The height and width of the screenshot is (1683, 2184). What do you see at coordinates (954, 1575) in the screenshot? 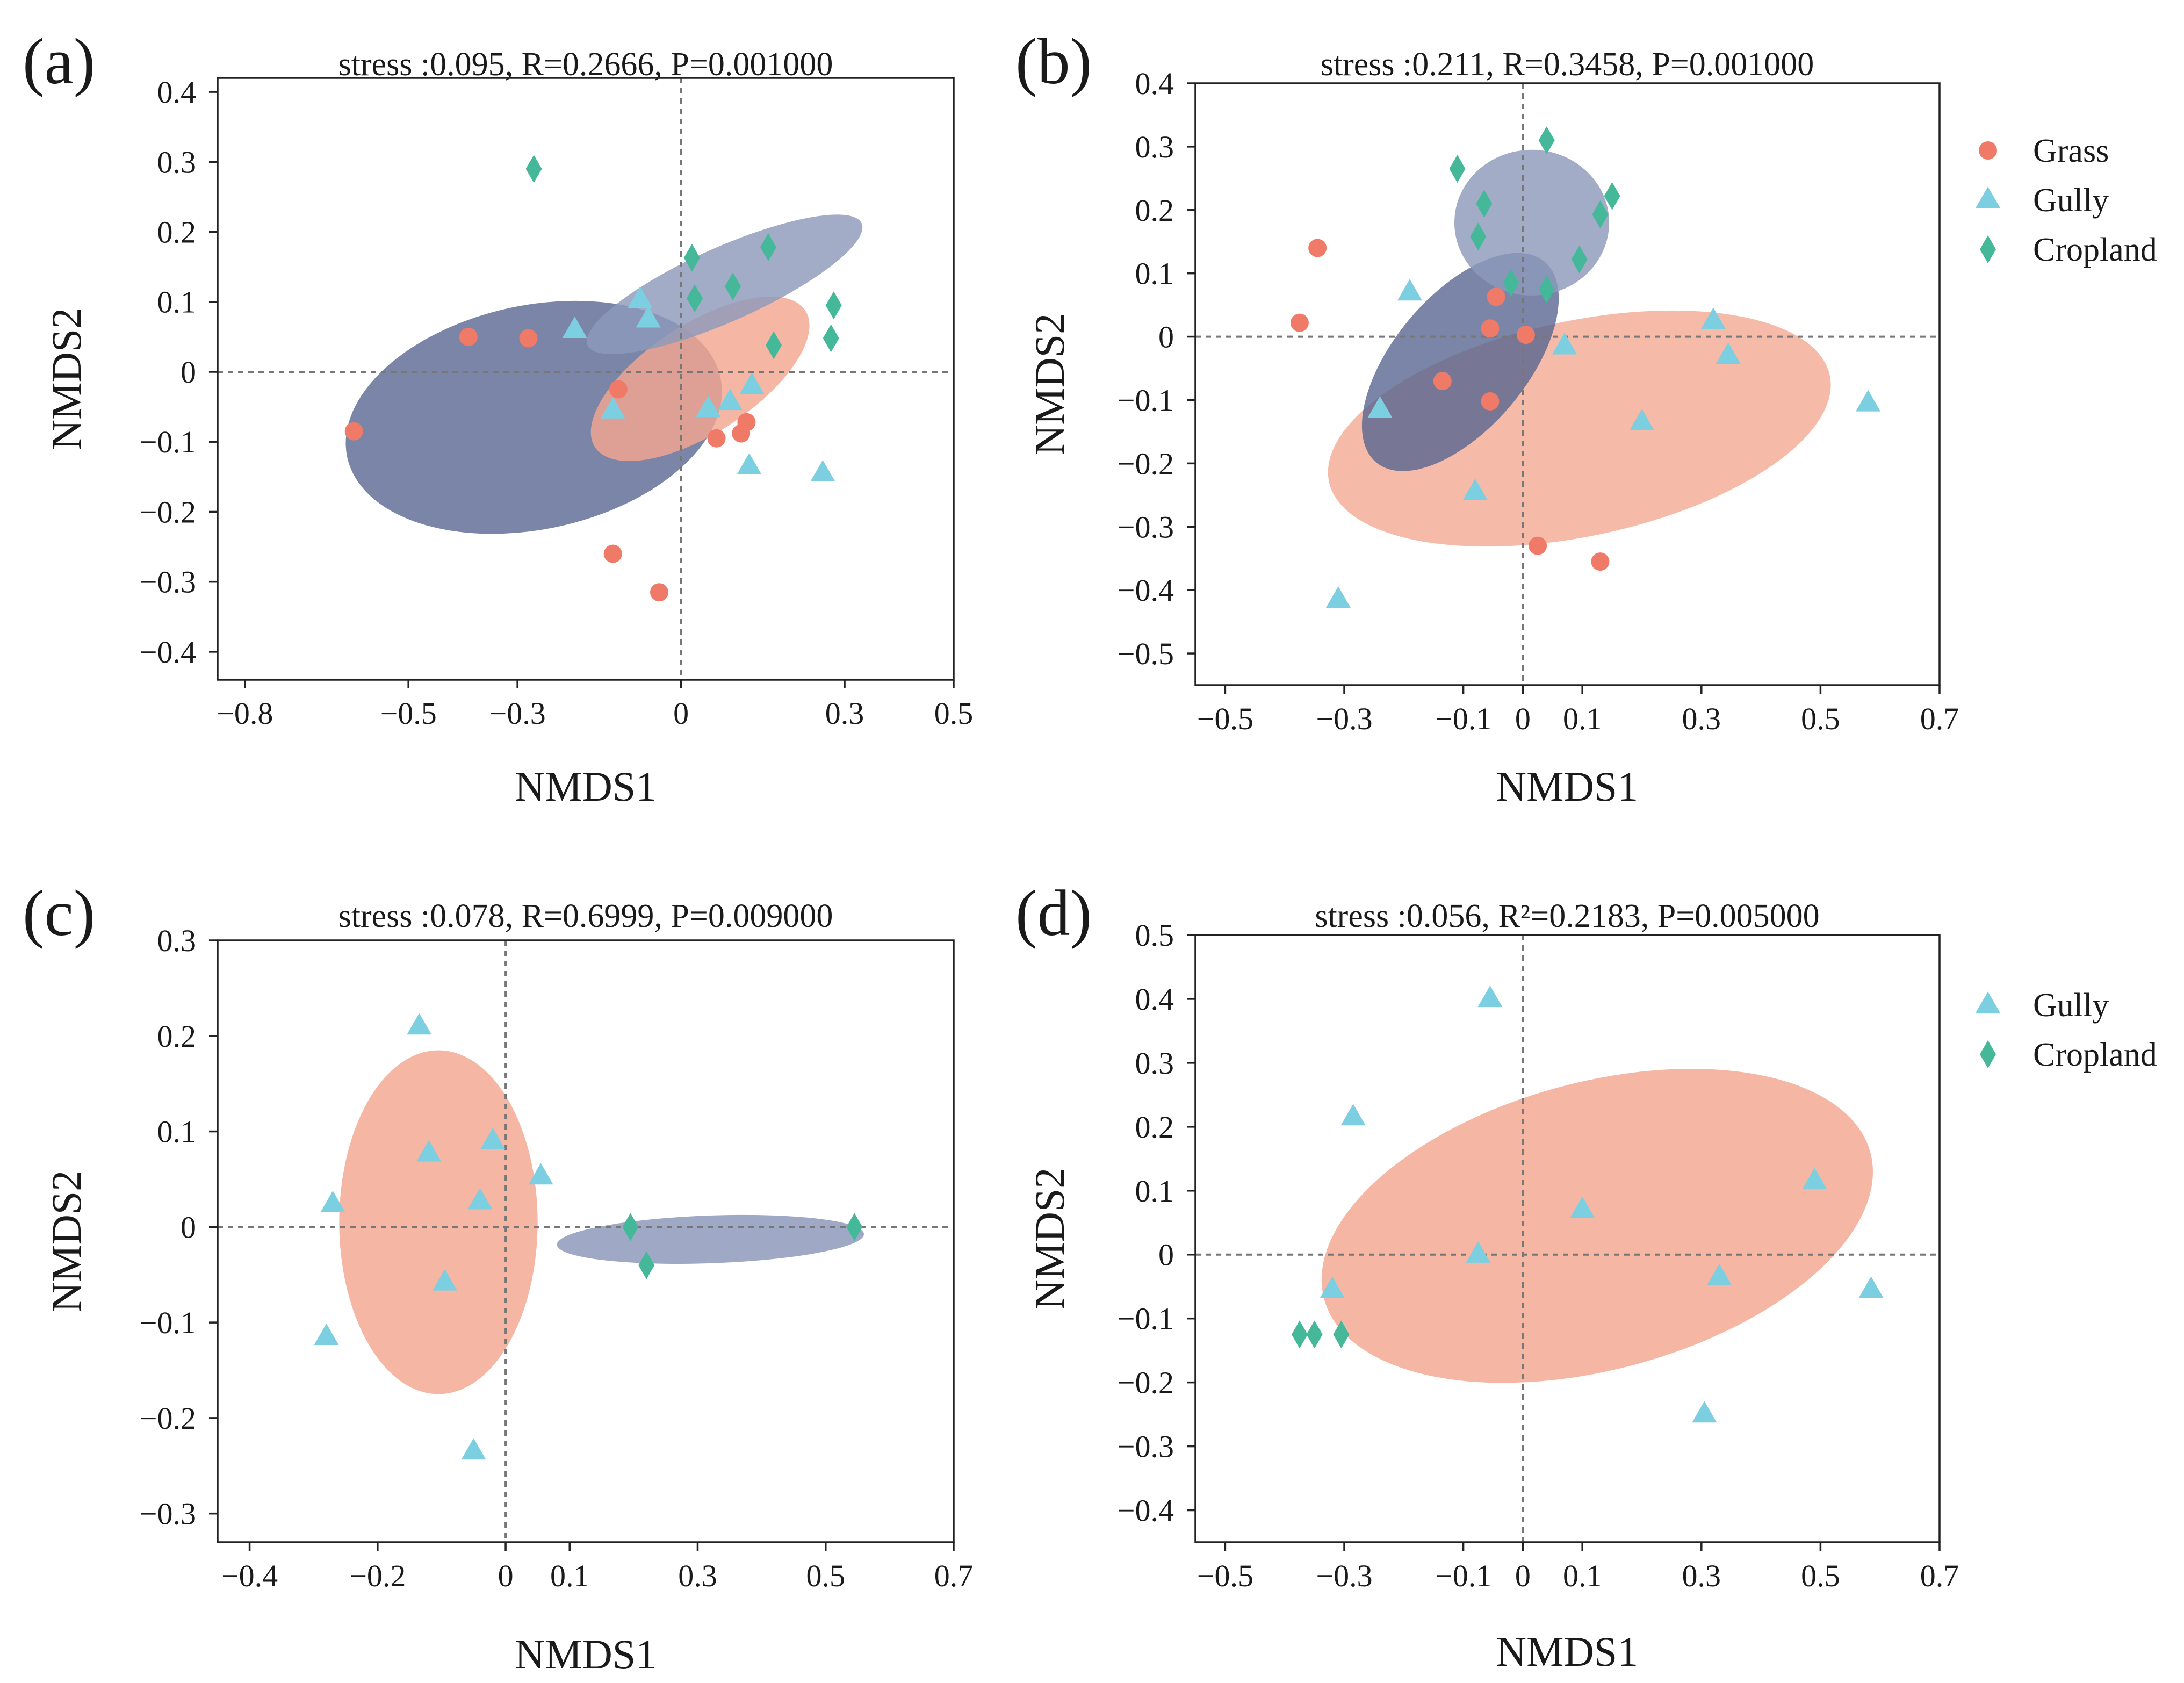
I see `x-tick-label: 0.7` at bounding box center [954, 1575].